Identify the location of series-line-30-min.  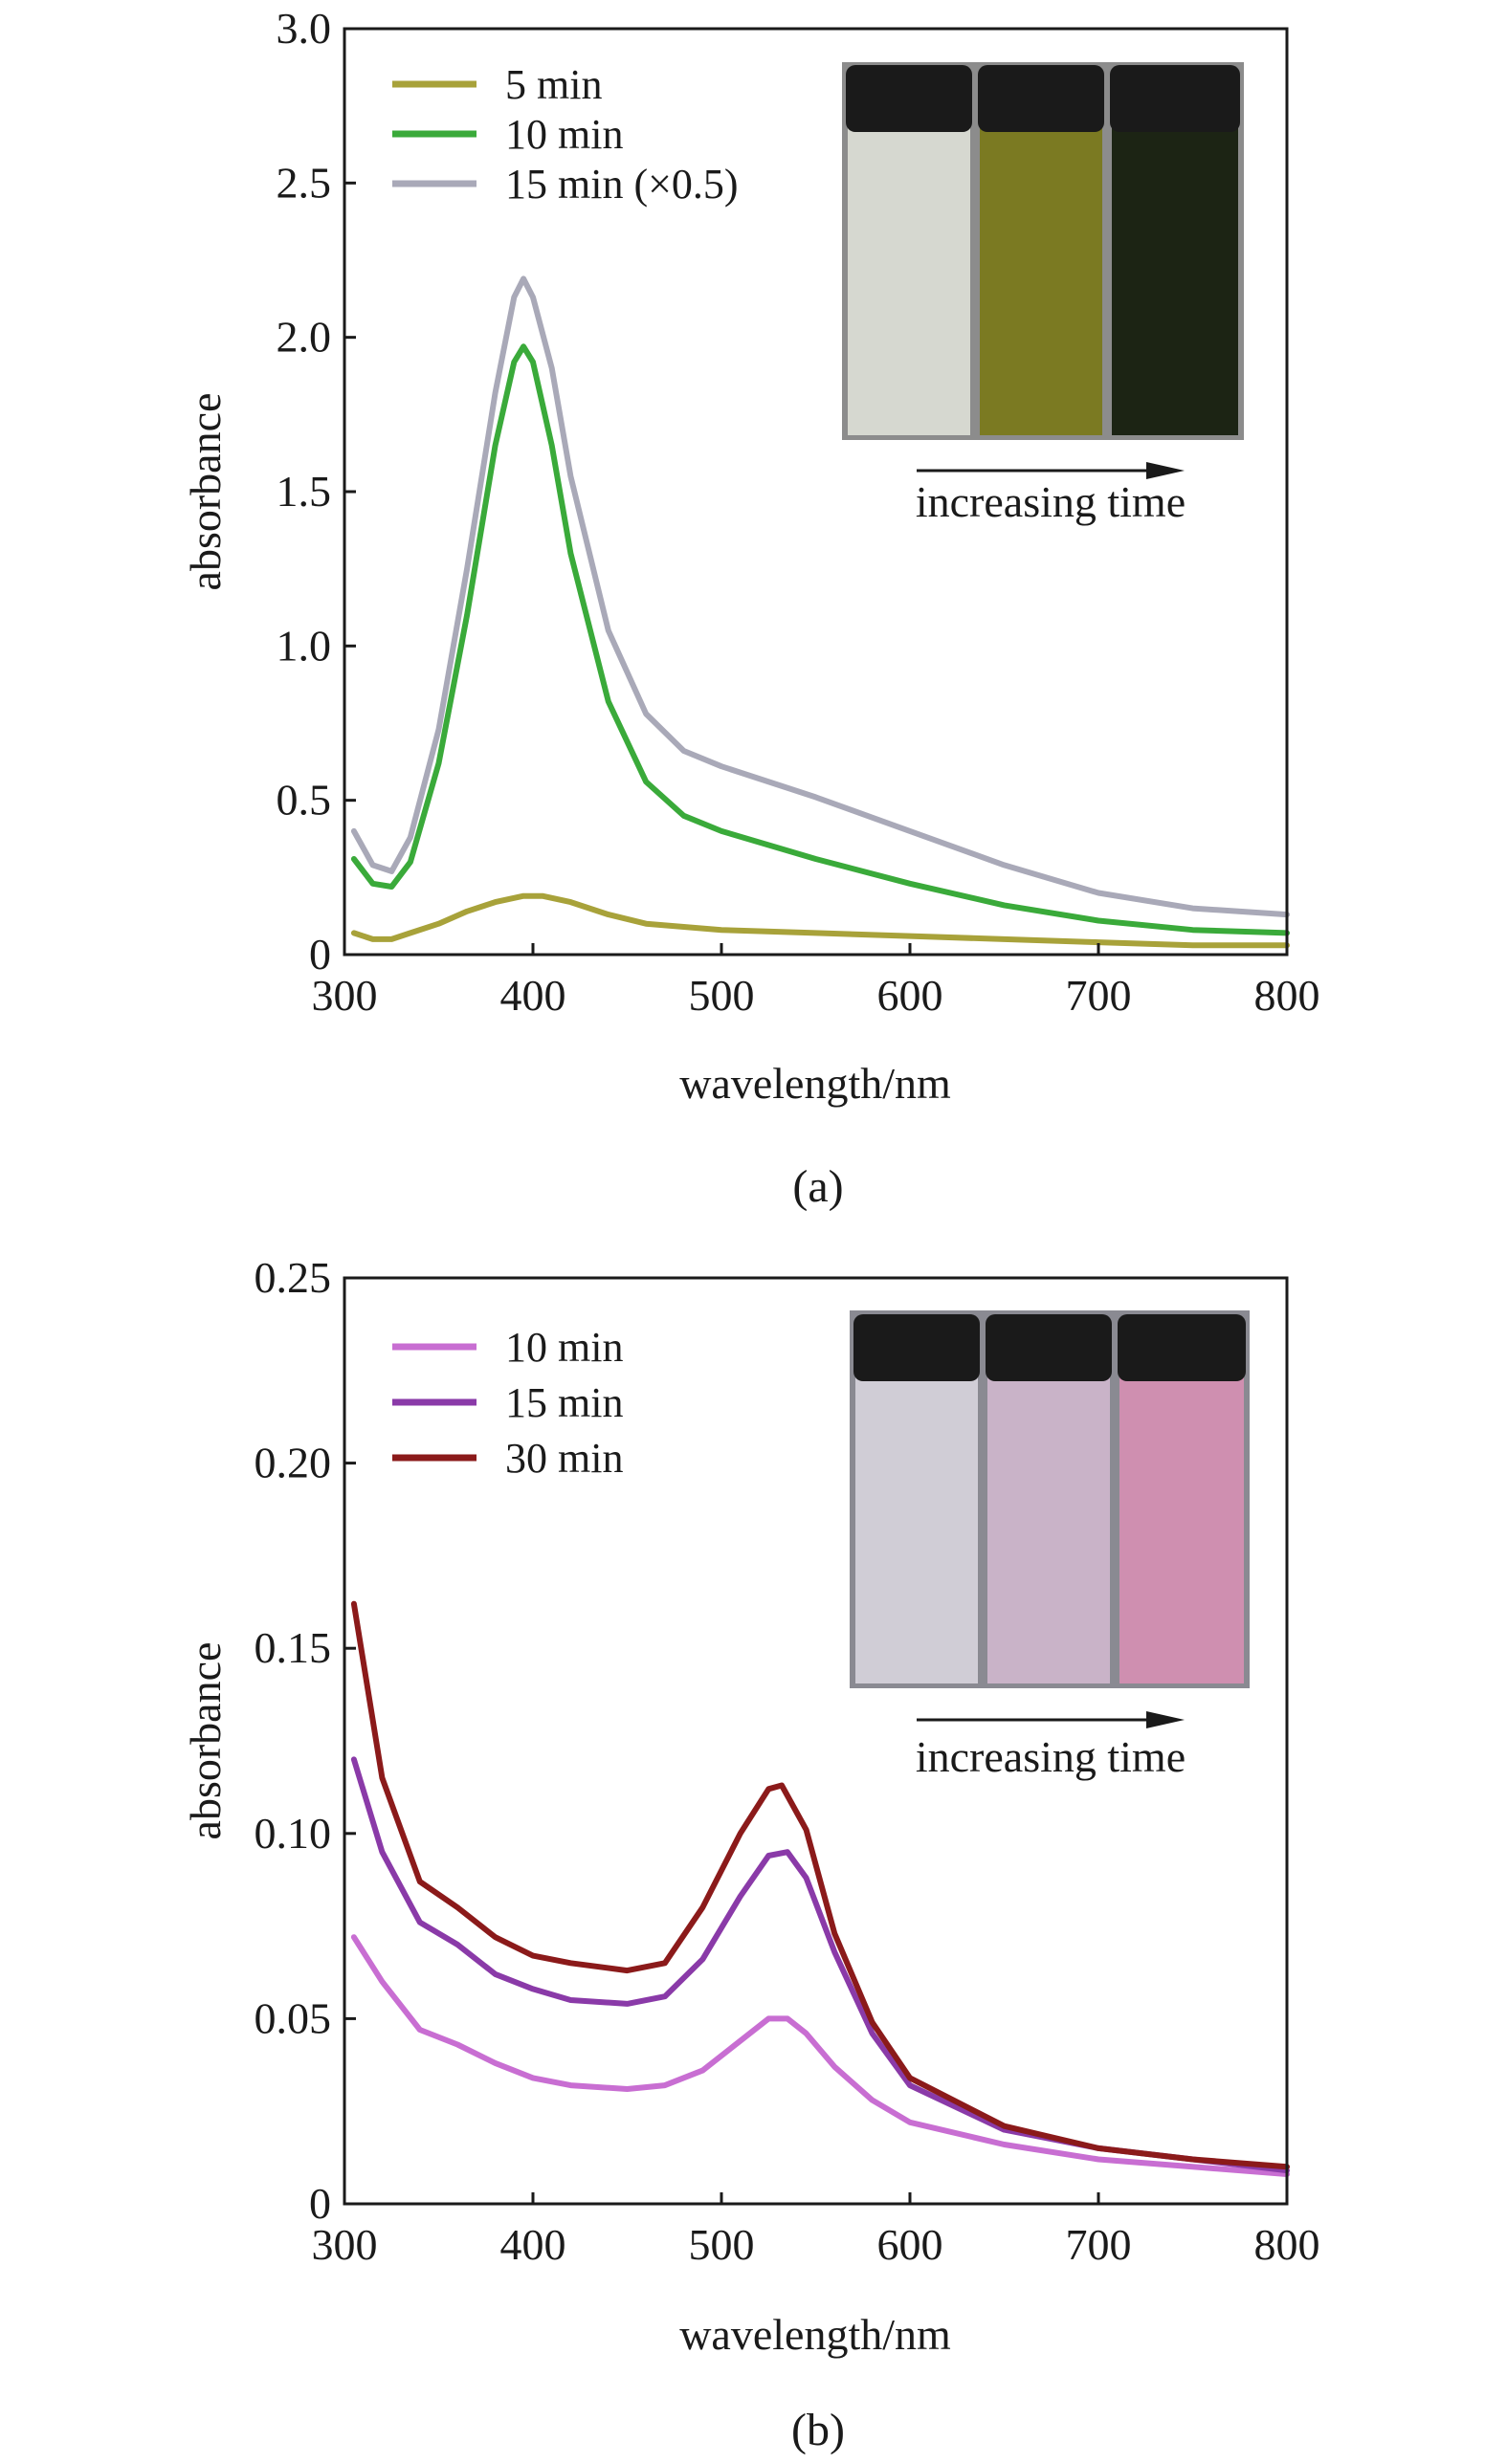
(820, 1885).